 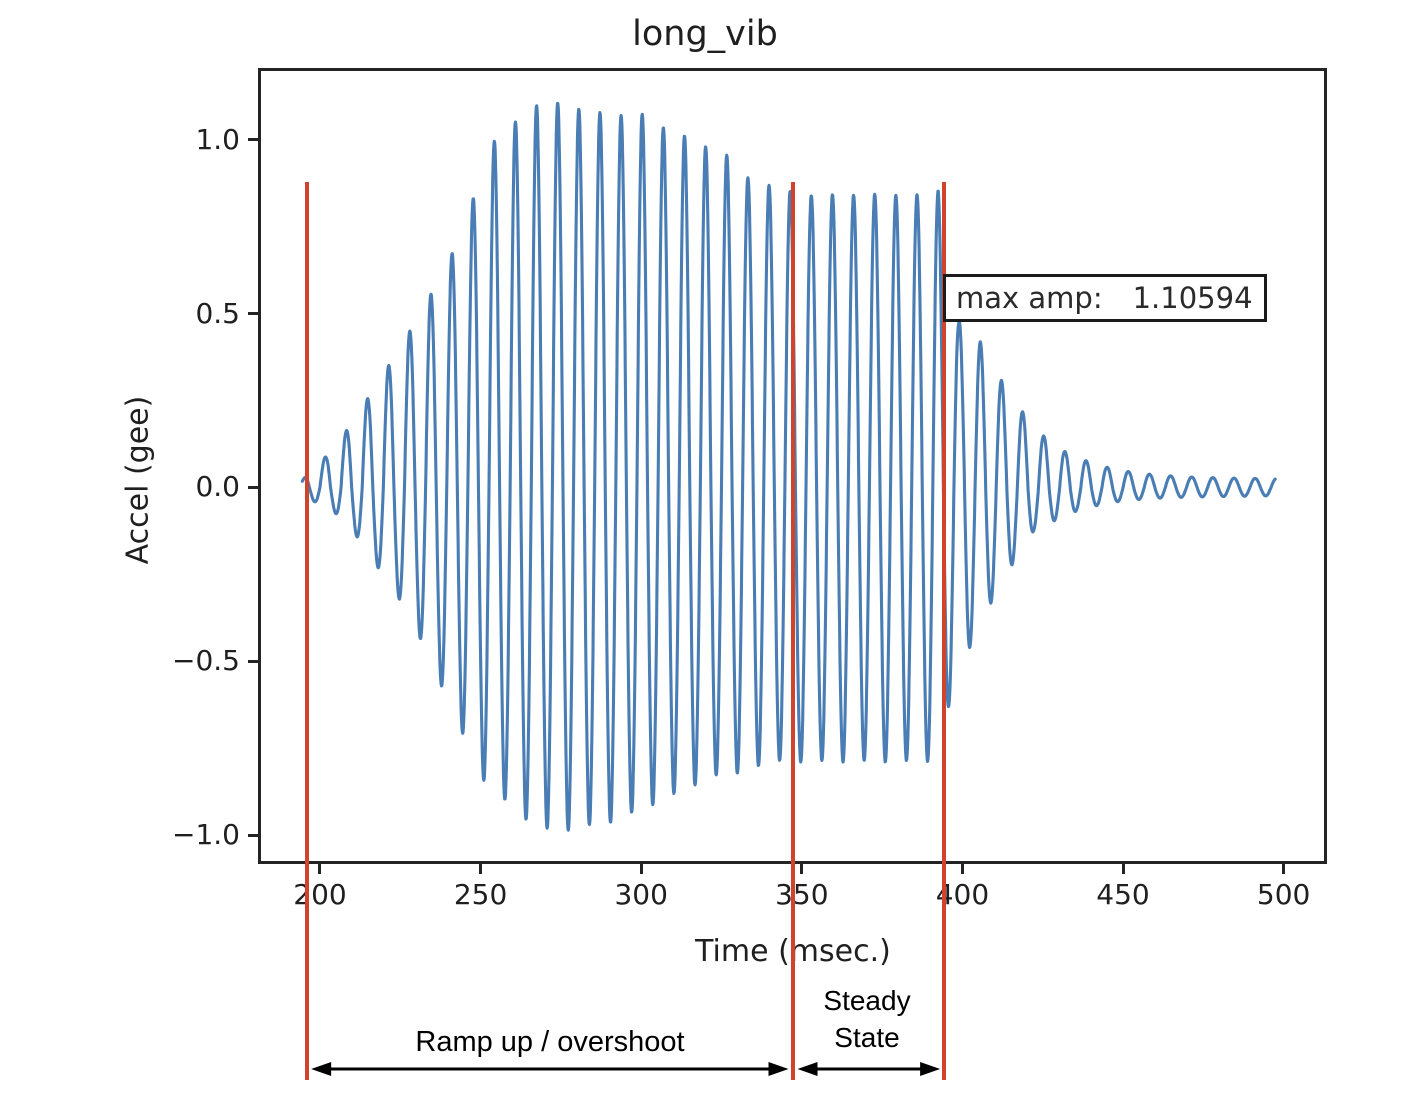 What do you see at coordinates (1283, 894) in the screenshot?
I see `x-tick-label: 500` at bounding box center [1283, 894].